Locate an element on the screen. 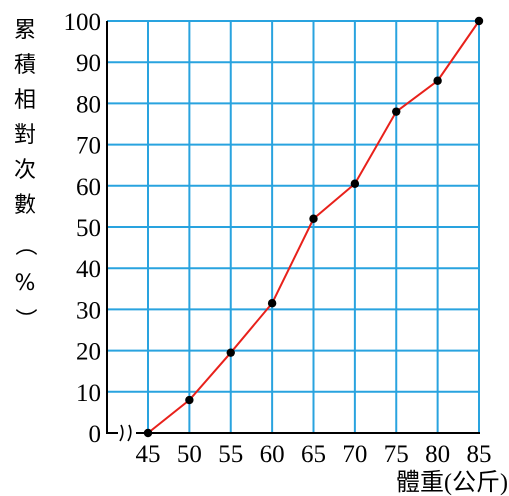  x-axis-title: 體重(公斤) is located at coordinates (452, 482).